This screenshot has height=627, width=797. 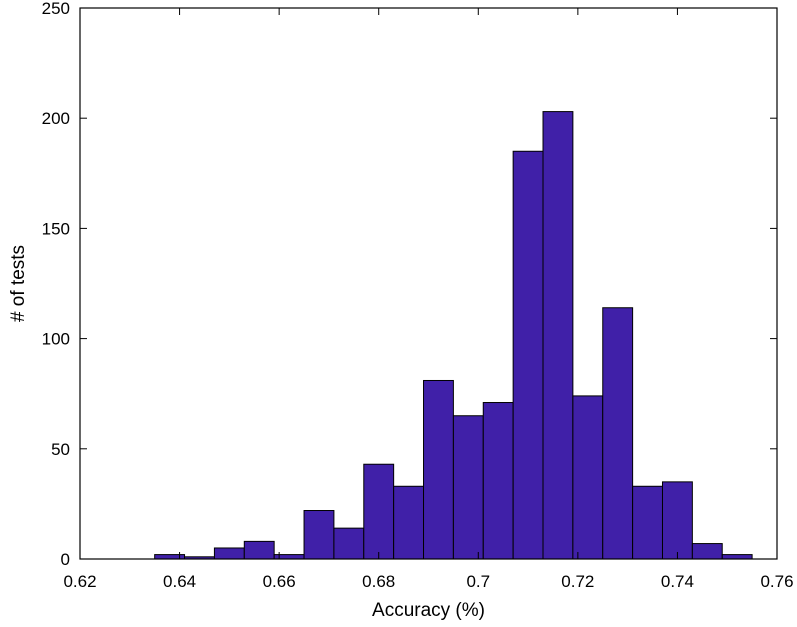 I want to click on x-tick-label-3: 0.68, so click(x=378, y=581).